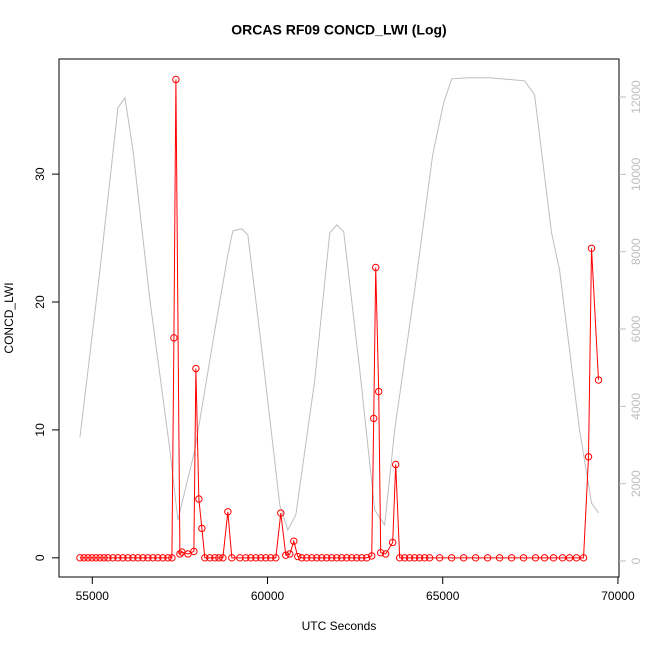  I want to click on y2-tick-label: 12000, so click(636, 97).